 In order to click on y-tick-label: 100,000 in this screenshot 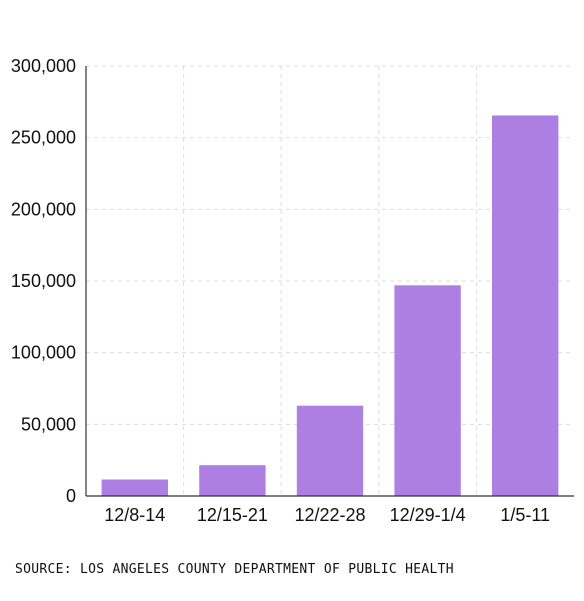, I will do `click(43, 353)`.